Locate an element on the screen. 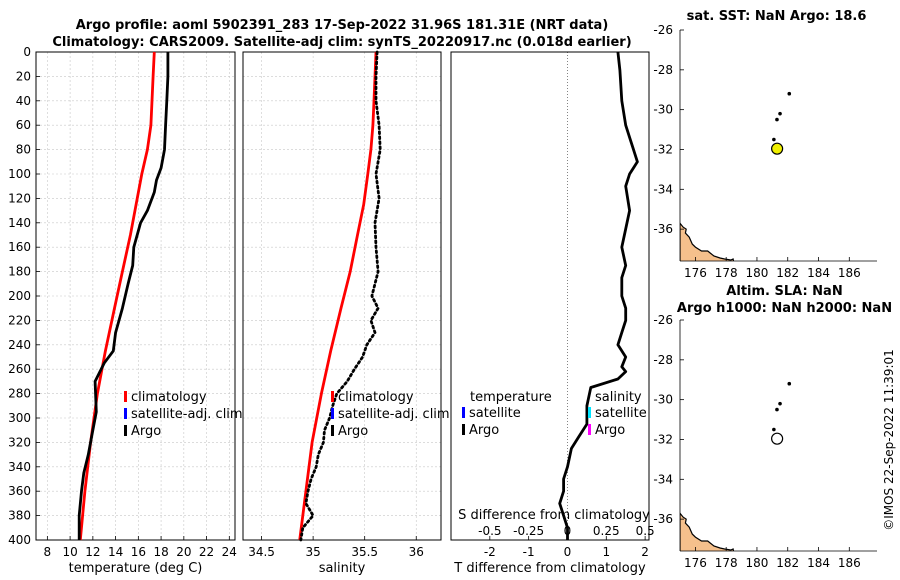  y-tick-label: 300 is located at coordinates (19, 418).